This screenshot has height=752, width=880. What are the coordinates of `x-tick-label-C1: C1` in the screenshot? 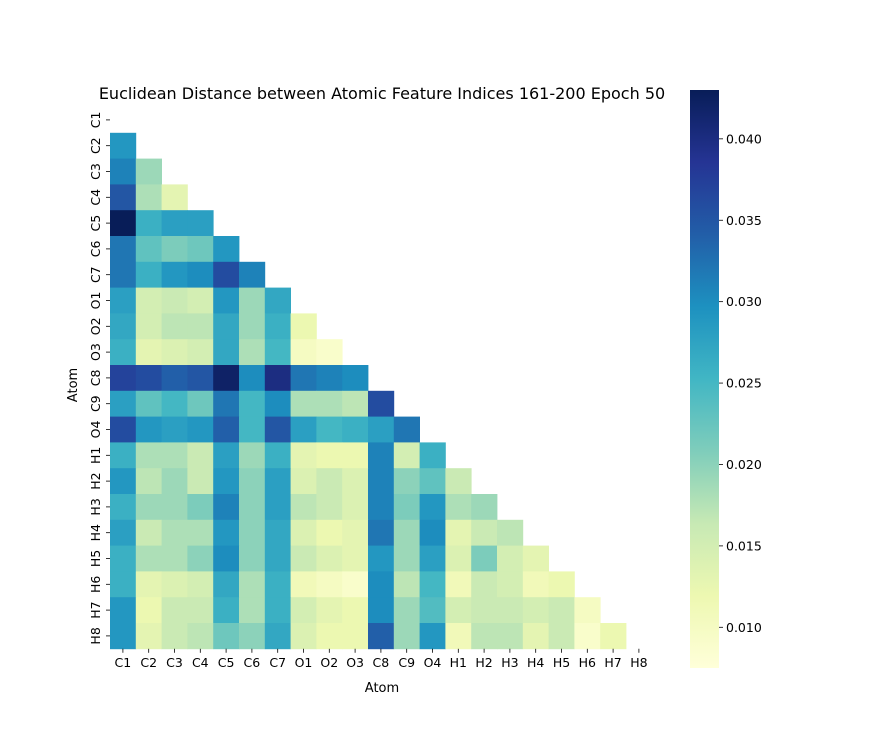 It's located at (123, 662).